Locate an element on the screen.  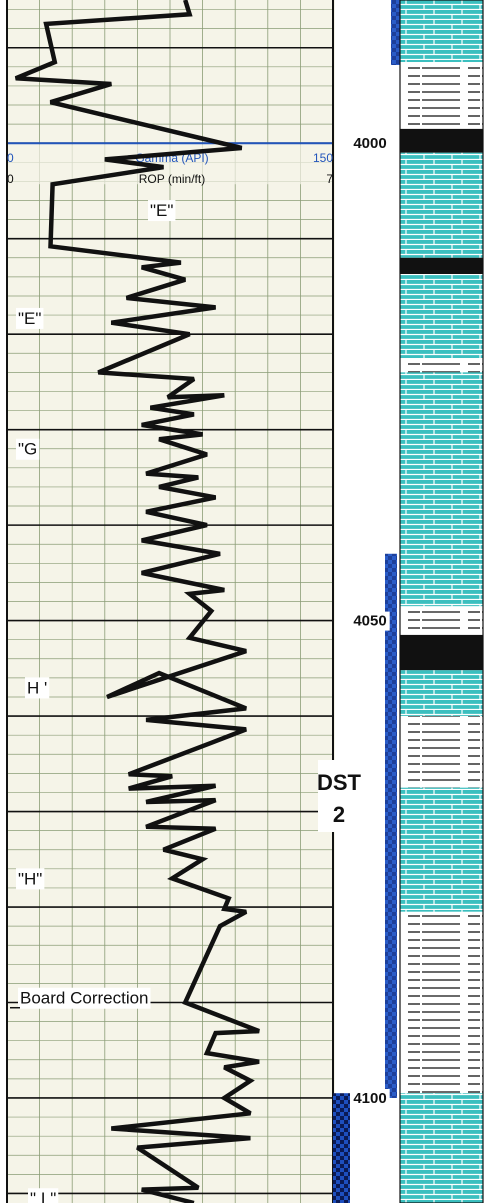
annotation-label: "H" is located at coordinates (30, 878).